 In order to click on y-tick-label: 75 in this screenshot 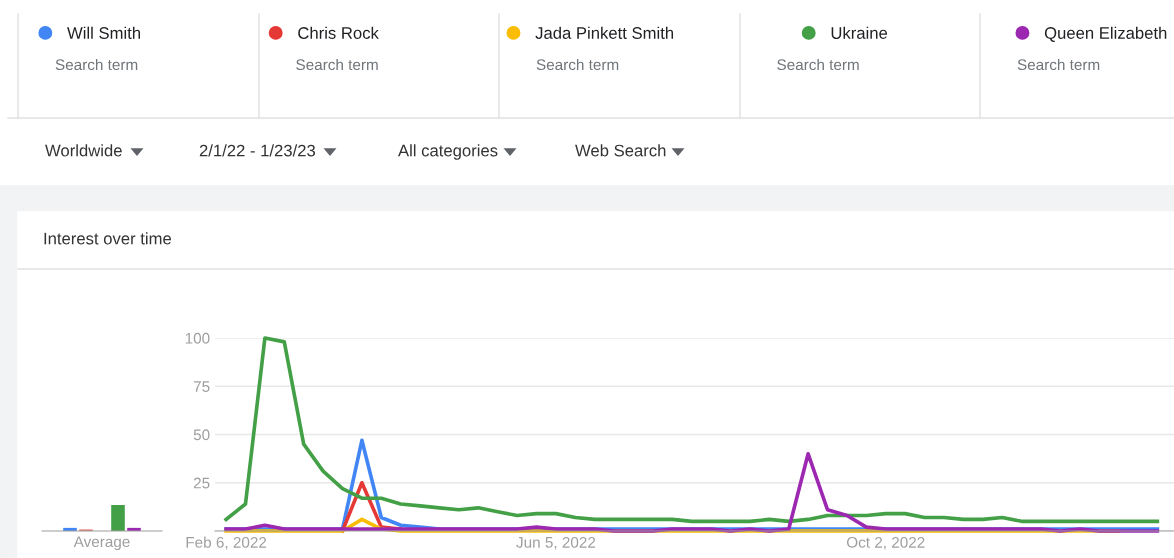, I will do `click(201, 386)`.